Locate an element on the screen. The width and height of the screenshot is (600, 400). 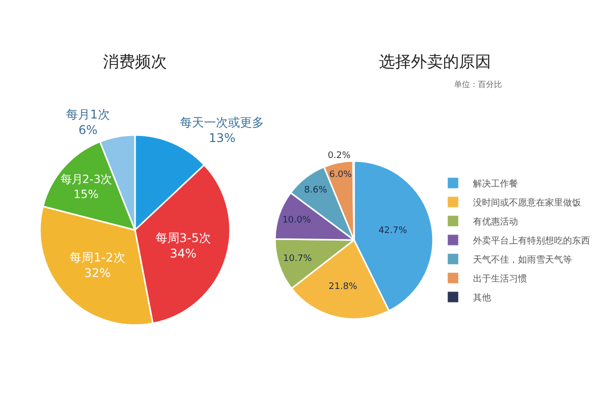
data-label: 10.0% is located at coordinates (297, 221).